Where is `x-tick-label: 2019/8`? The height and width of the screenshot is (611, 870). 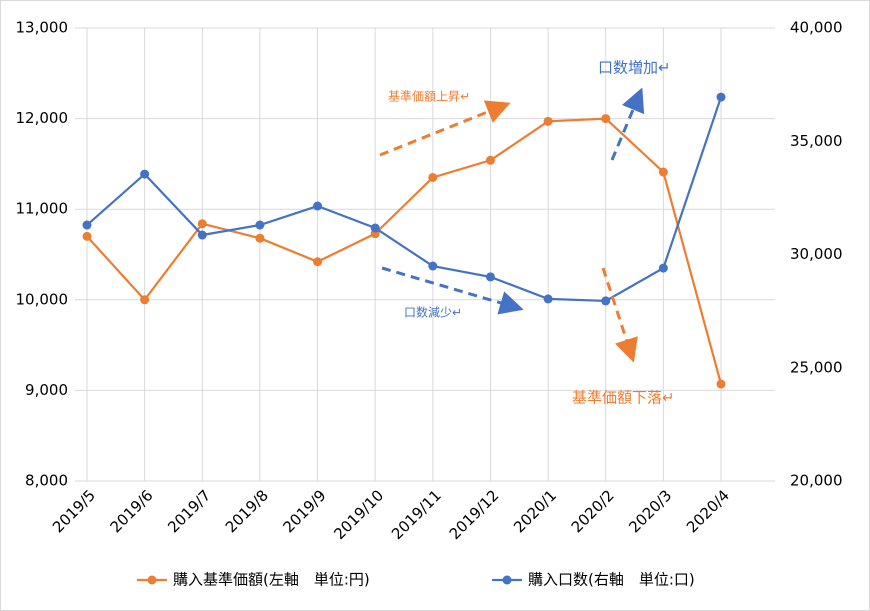 x-tick-label: 2019/8 is located at coordinates (247, 511).